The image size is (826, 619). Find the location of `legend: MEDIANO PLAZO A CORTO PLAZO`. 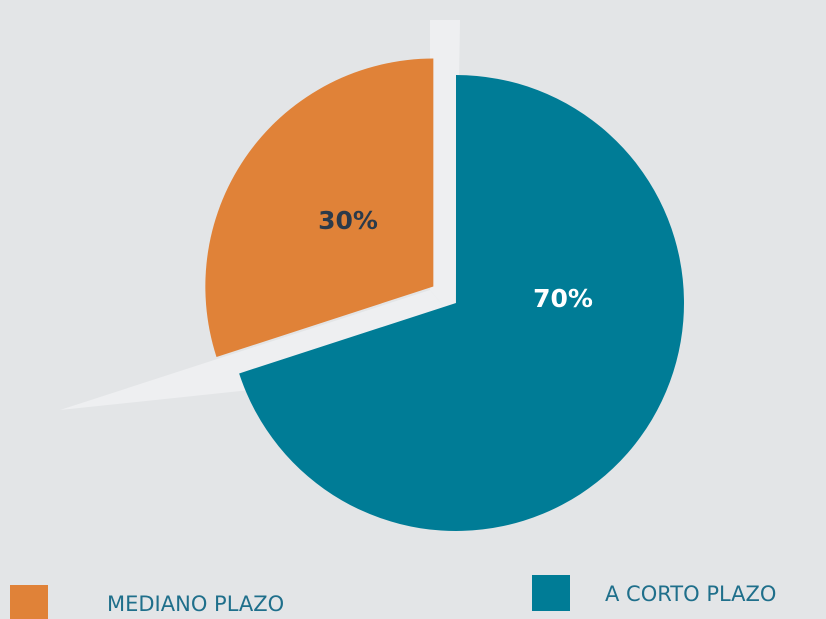

legend: MEDIANO PLAZO A CORTO PLAZO is located at coordinates (393, 597).